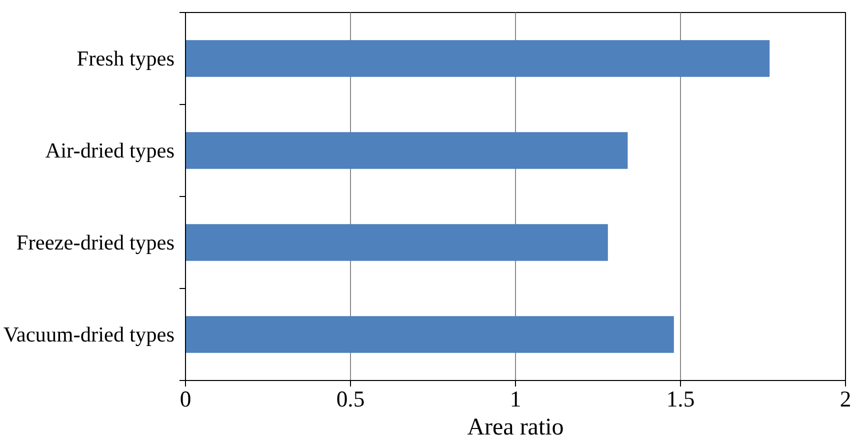 The height and width of the screenshot is (443, 859). Describe the element at coordinates (516, 399) in the screenshot. I see `x-tick-label: 1` at that location.